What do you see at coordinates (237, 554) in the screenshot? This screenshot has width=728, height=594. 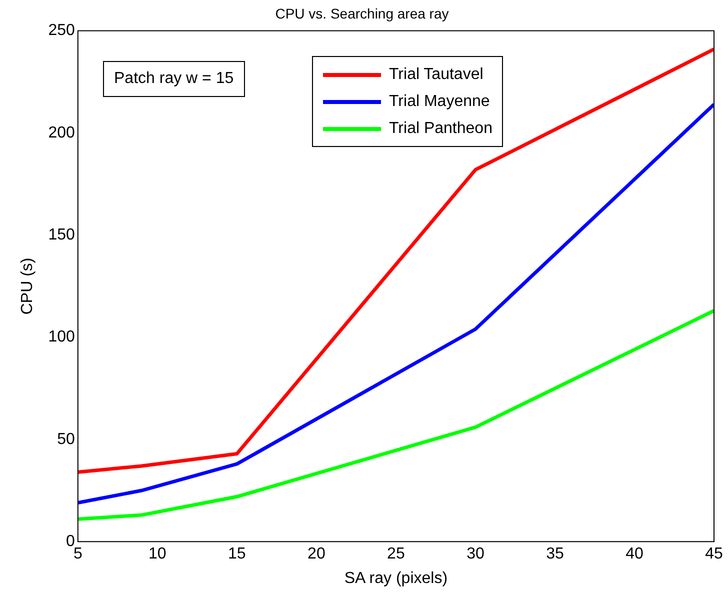 I see `x-tick-label: 15` at bounding box center [237, 554].